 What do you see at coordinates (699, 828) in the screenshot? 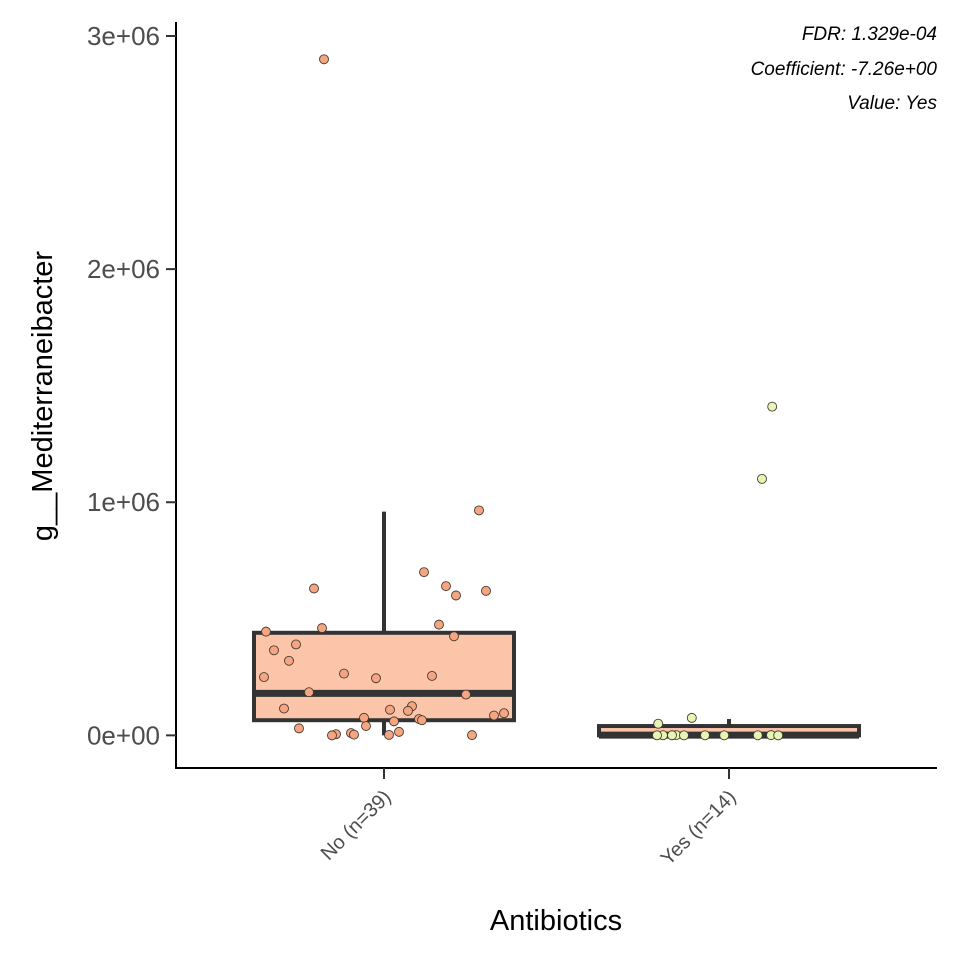
I see `x-tick-label: Yes (n=14)` at bounding box center [699, 828].